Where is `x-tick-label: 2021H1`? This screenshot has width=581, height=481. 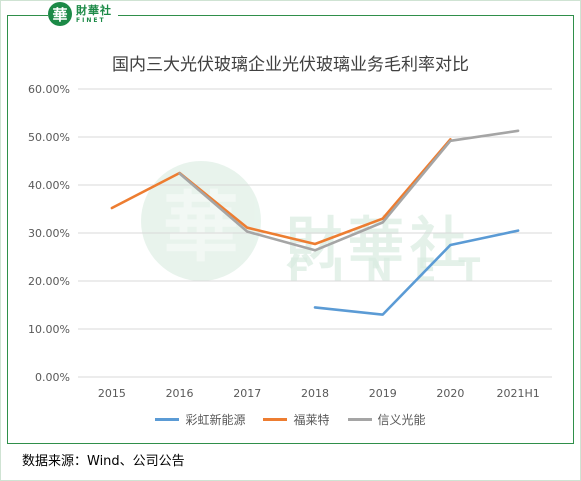
x-tick-label: 2021H1 is located at coordinates (518, 393).